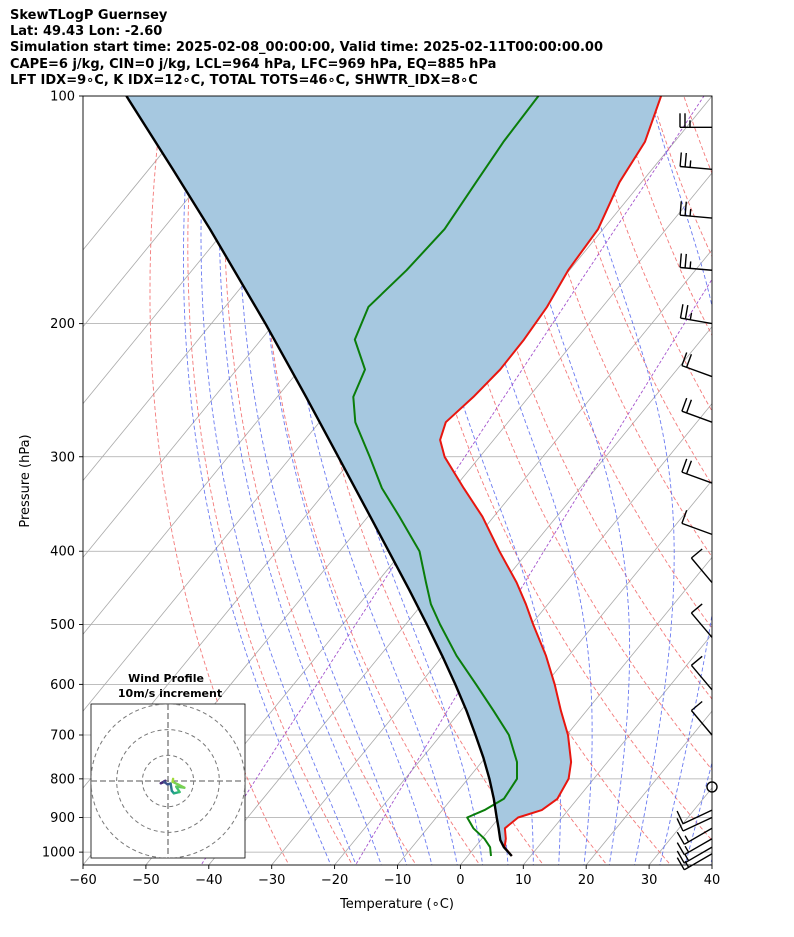 The height and width of the screenshot is (937, 794). Describe the element at coordinates (271, 880) in the screenshot. I see `x-tick-label: −30` at that location.